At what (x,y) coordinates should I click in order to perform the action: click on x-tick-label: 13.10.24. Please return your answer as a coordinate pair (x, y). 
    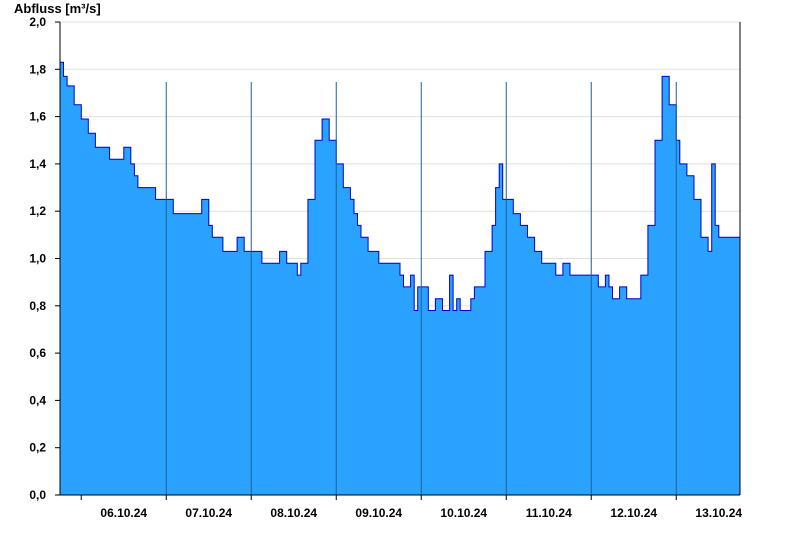
    Looking at the image, I should click on (718, 513).